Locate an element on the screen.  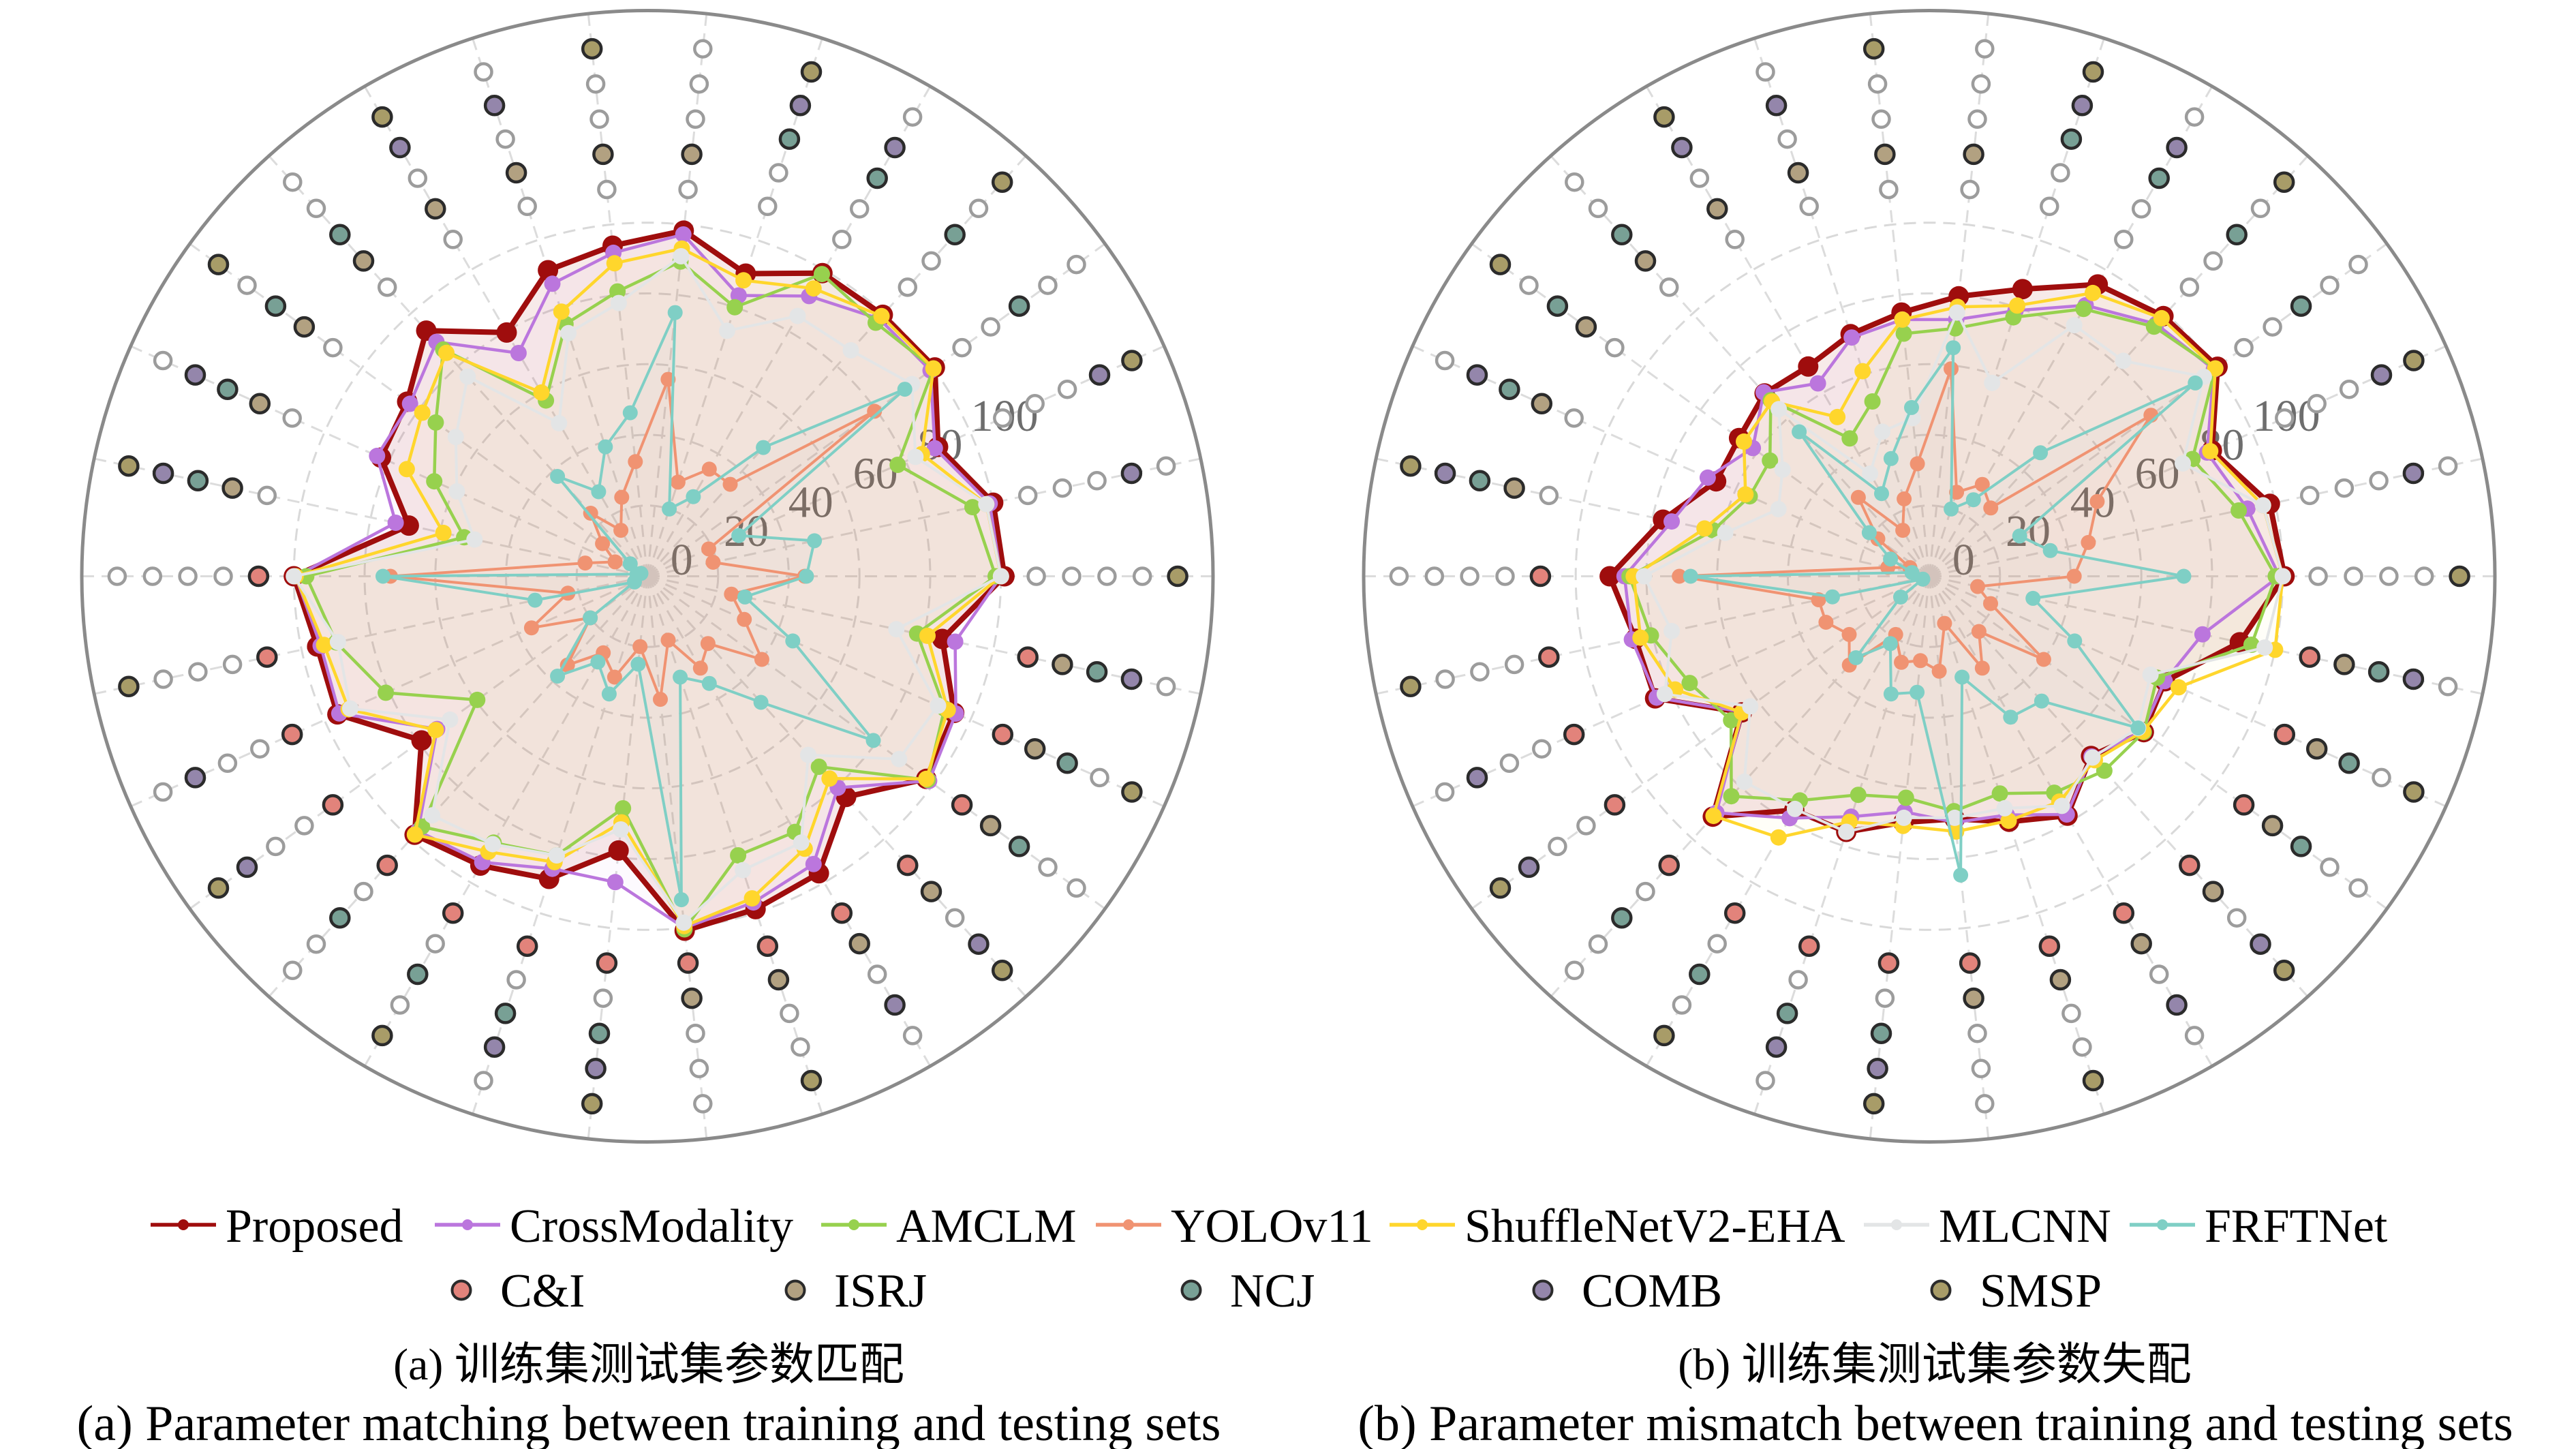
svg-text: YOLOv11 is located at coordinates (1272, 1226).